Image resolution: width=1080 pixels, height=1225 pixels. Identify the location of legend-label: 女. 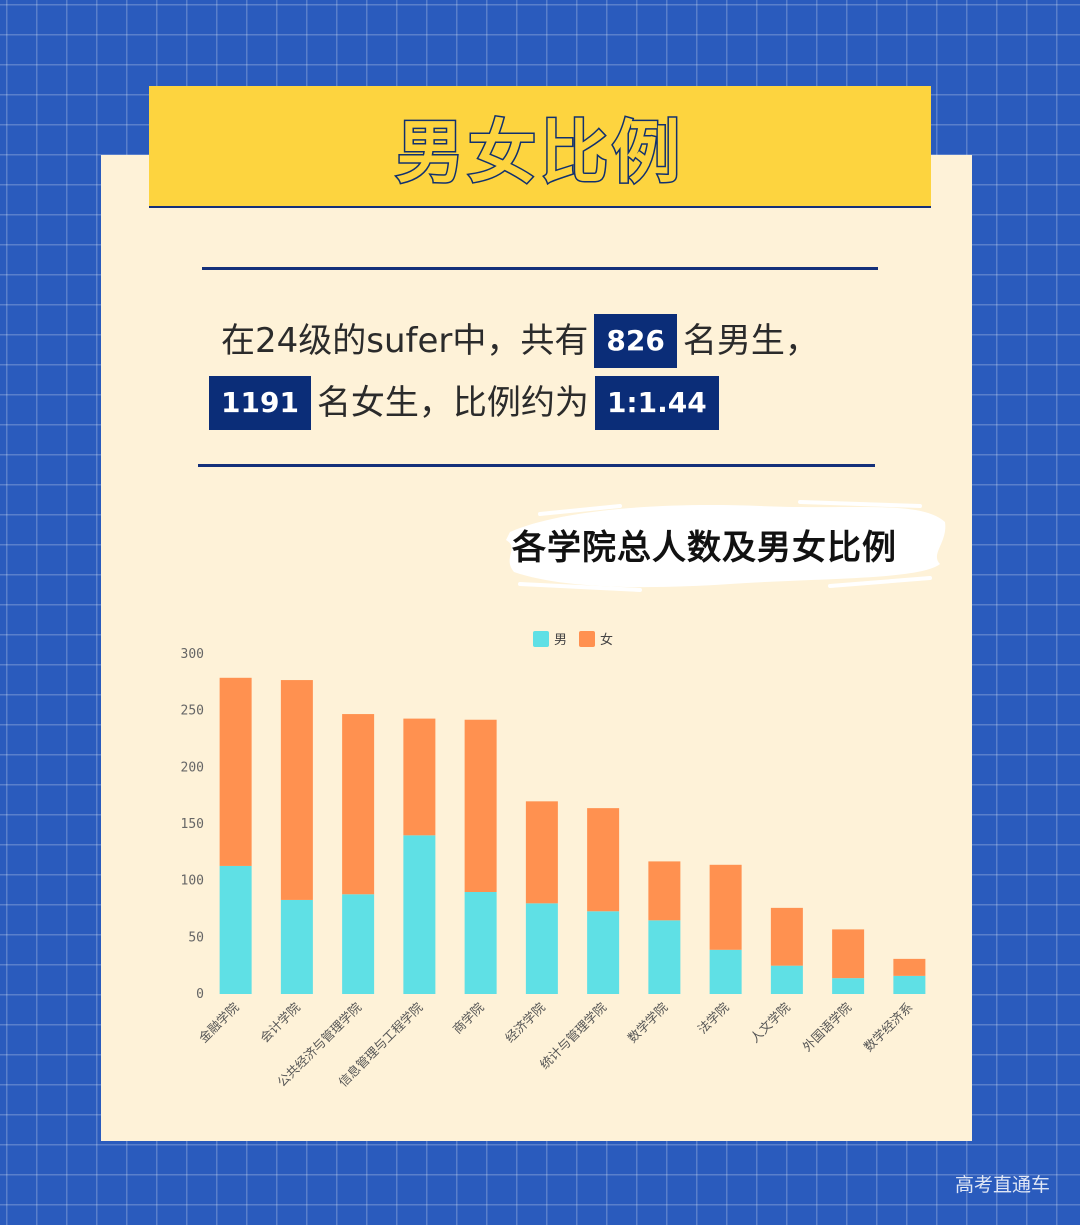
(606, 640).